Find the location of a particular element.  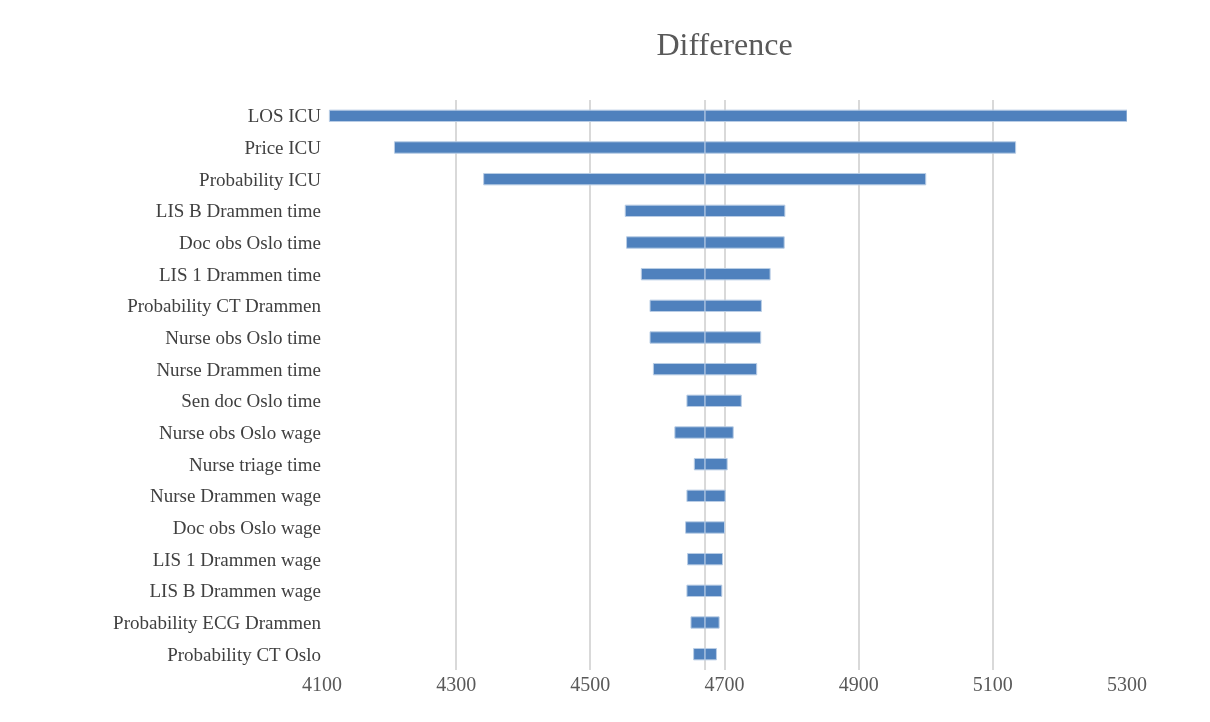

y-tick-label: Probability ICU is located at coordinates (260, 179).